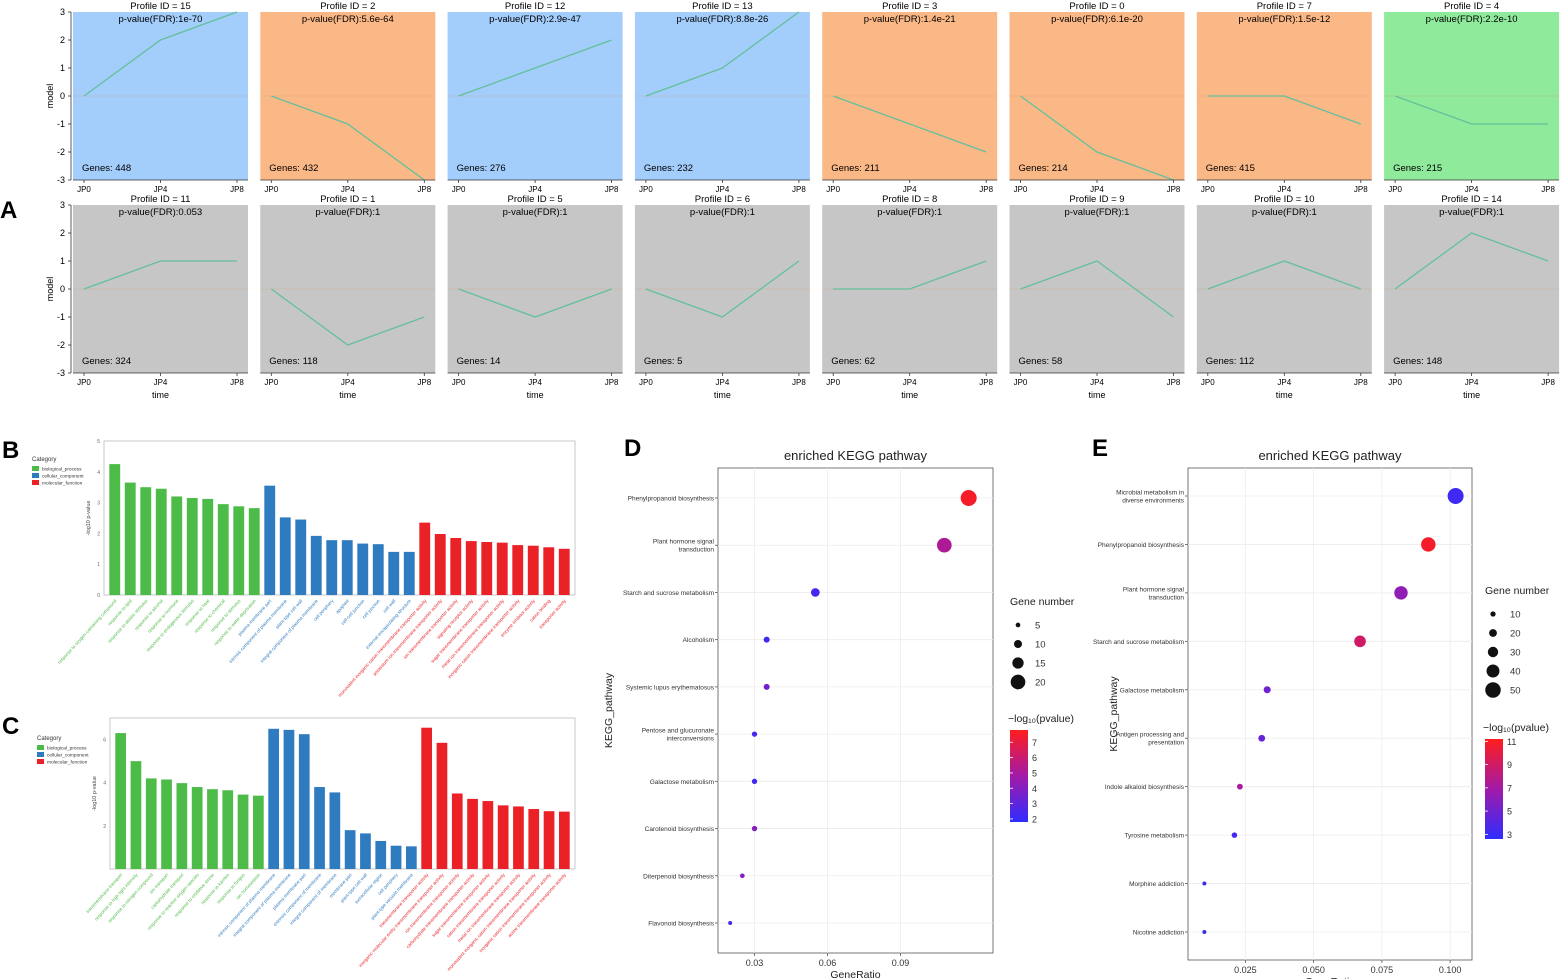  Describe the element at coordinates (339, 518) in the screenshot. I see `plot-frame` at that location.